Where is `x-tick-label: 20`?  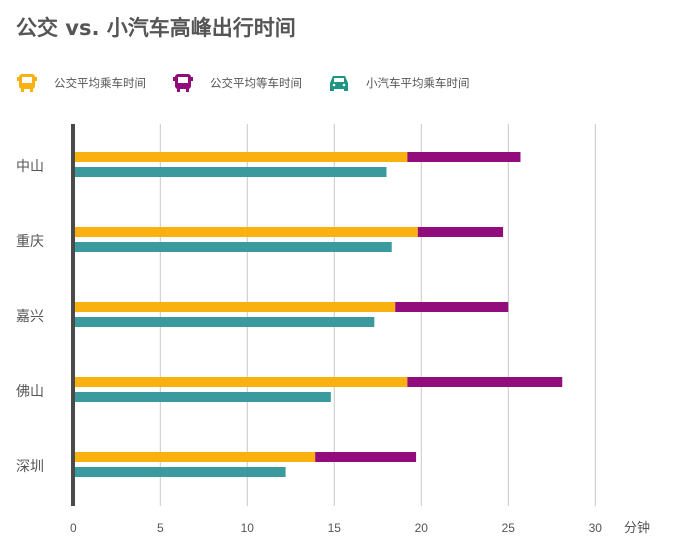 x-tick-label: 20 is located at coordinates (422, 528).